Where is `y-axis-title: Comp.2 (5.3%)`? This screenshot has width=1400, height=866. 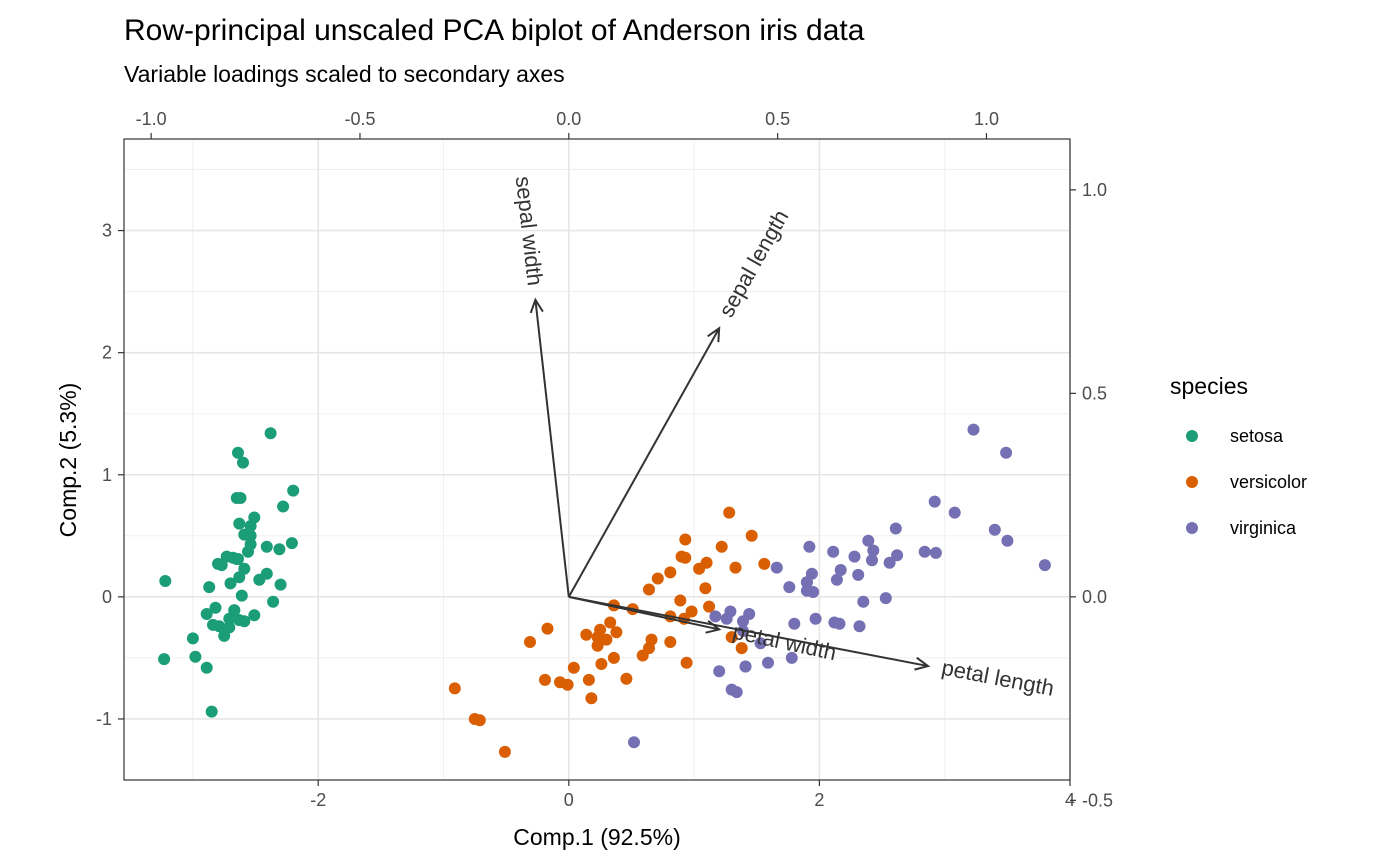 y-axis-title: Comp.2 (5.3%) is located at coordinates (68, 460).